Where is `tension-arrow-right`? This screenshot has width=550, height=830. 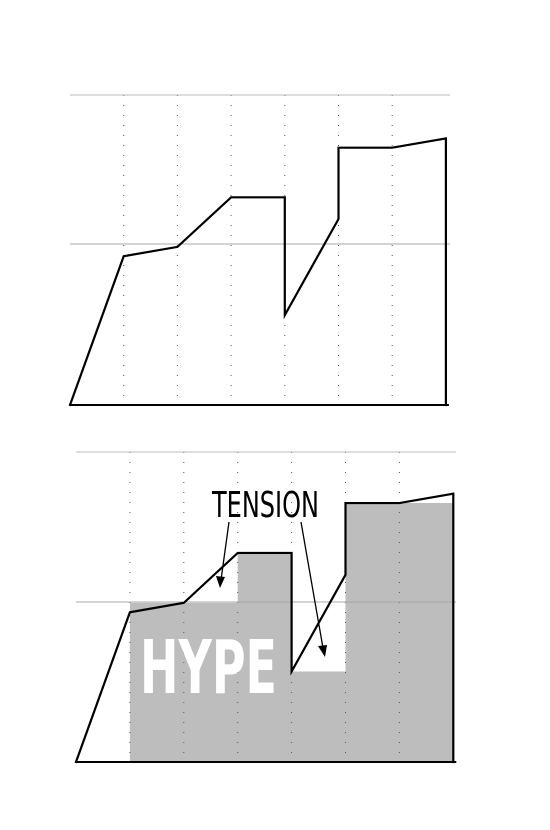
tension-arrow-right is located at coordinates (312, 585).